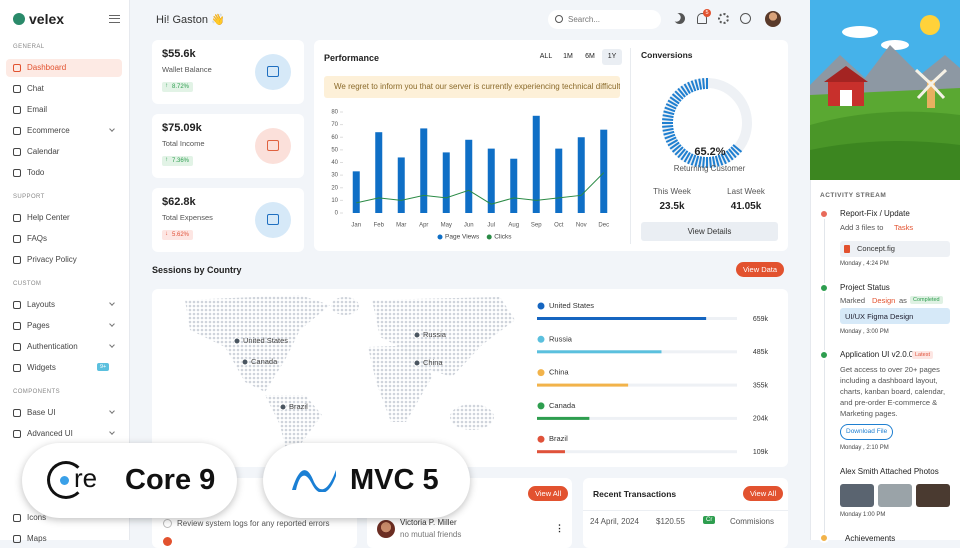 This screenshot has width=960, height=548. I want to click on activity-link: Tasks, so click(904, 227).